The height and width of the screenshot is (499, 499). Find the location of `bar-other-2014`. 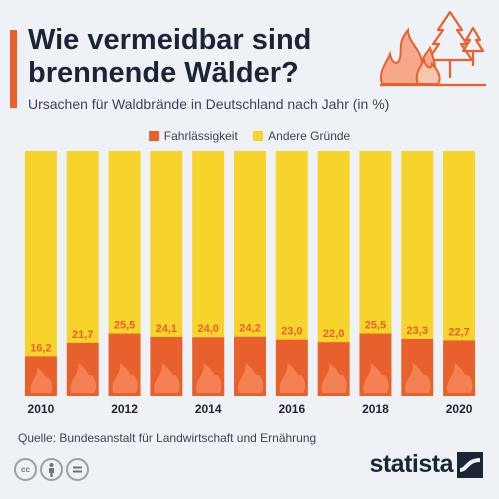

bar-other-2014 is located at coordinates (208, 244).